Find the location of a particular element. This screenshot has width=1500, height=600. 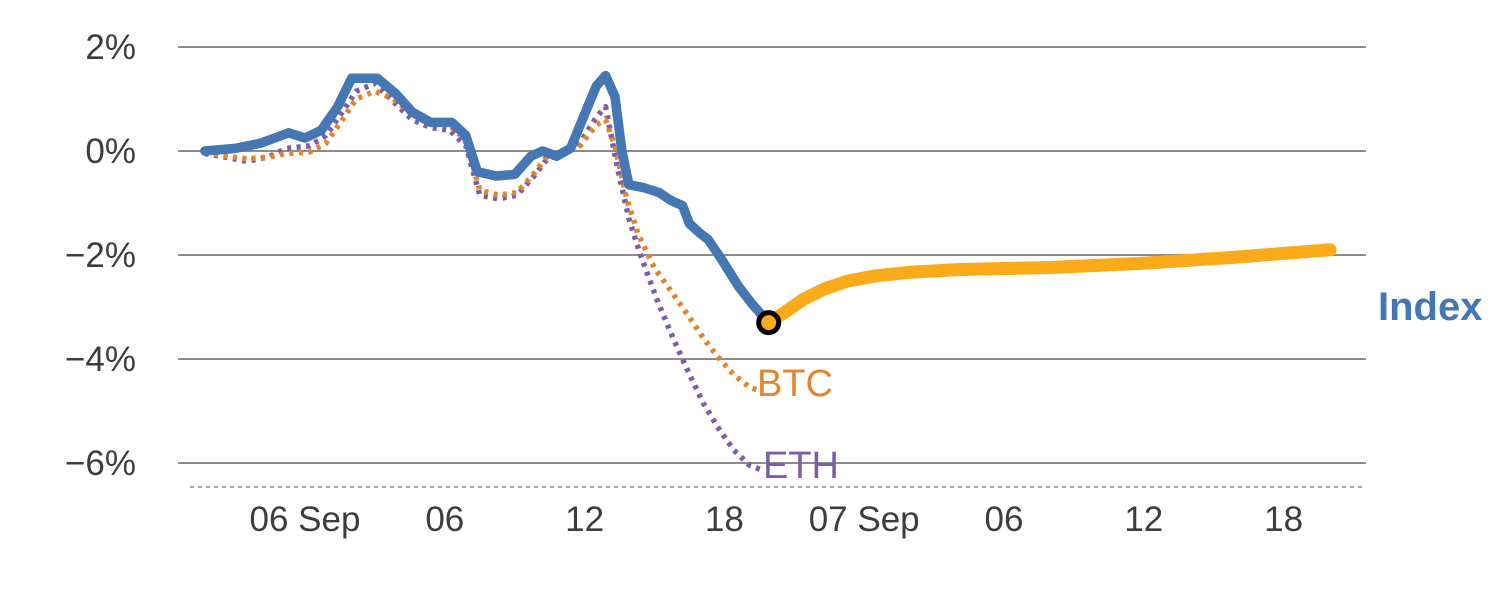

x-tick-label: 07 Sep is located at coordinates (864, 519).